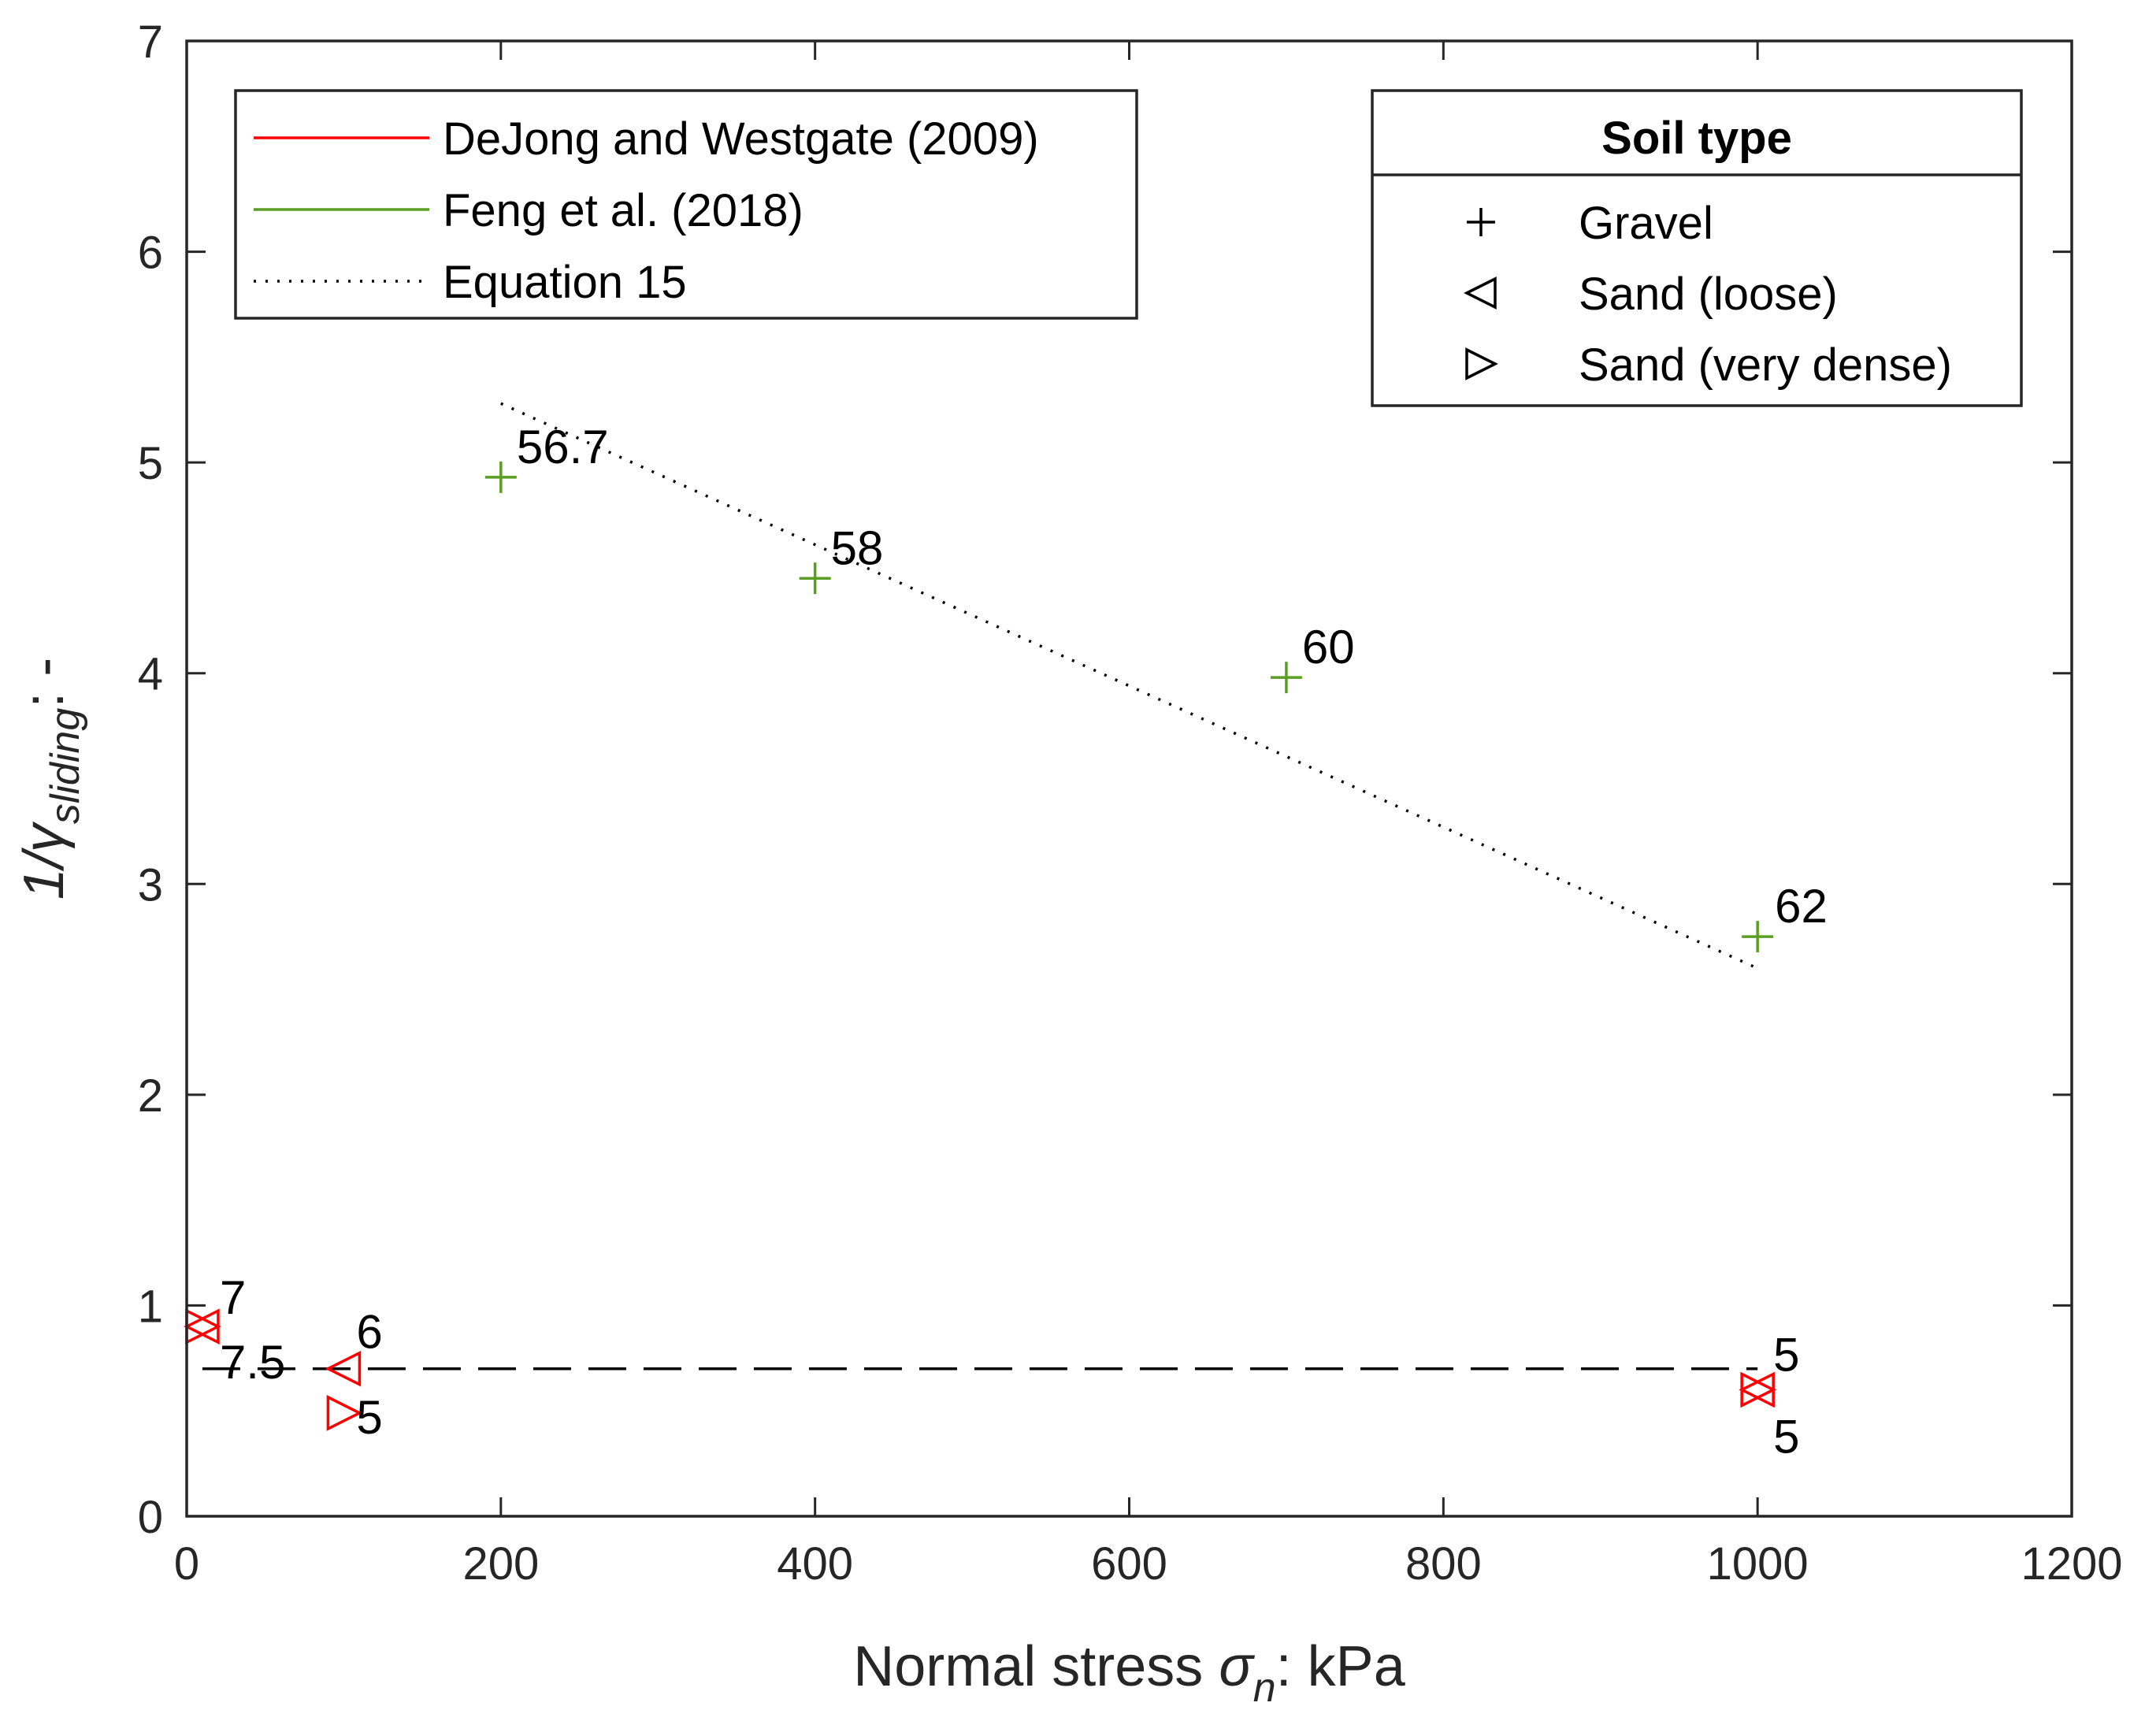  What do you see at coordinates (44, 874) in the screenshot?
I see `y-axis-title-prefix: 1/` at bounding box center [44, 874].